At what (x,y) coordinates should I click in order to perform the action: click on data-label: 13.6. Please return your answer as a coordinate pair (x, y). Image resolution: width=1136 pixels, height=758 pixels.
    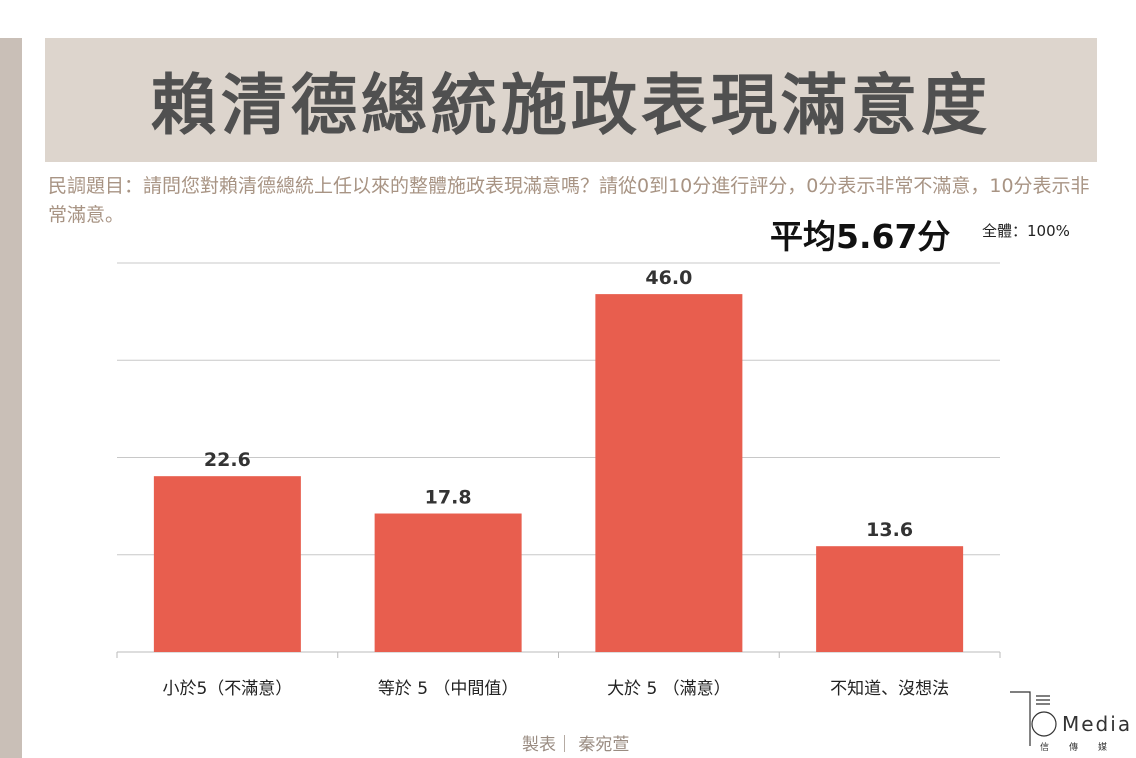
    Looking at the image, I should click on (889, 530).